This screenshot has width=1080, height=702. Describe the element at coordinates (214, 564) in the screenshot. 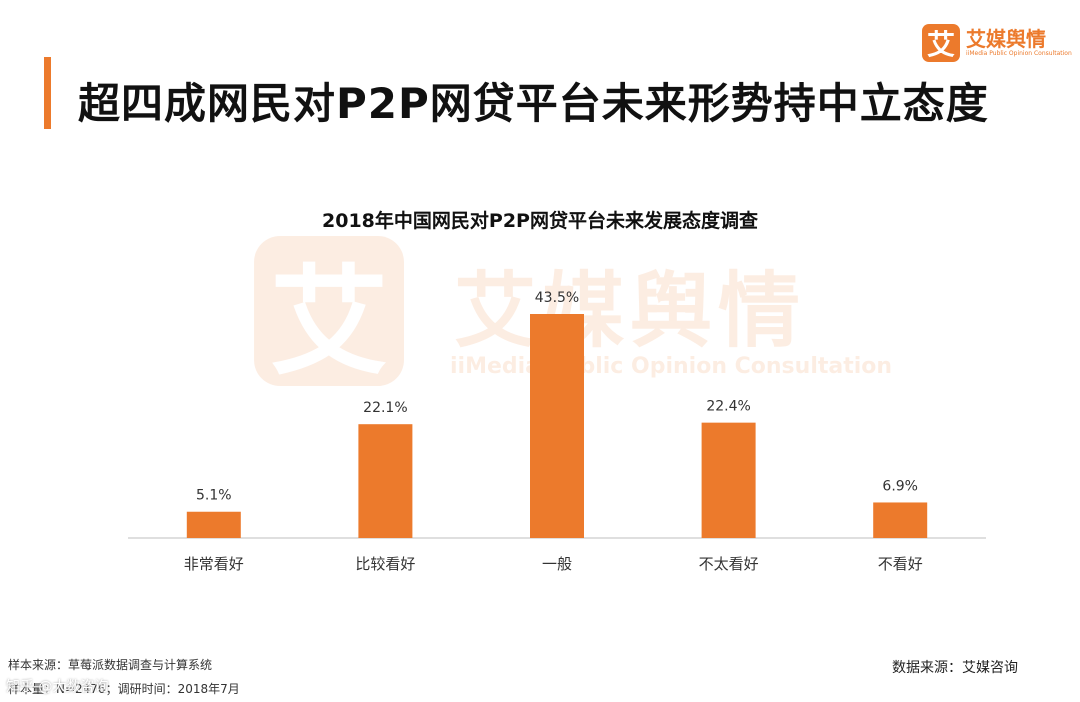

I see `category-label-0: 非常看好` at that location.